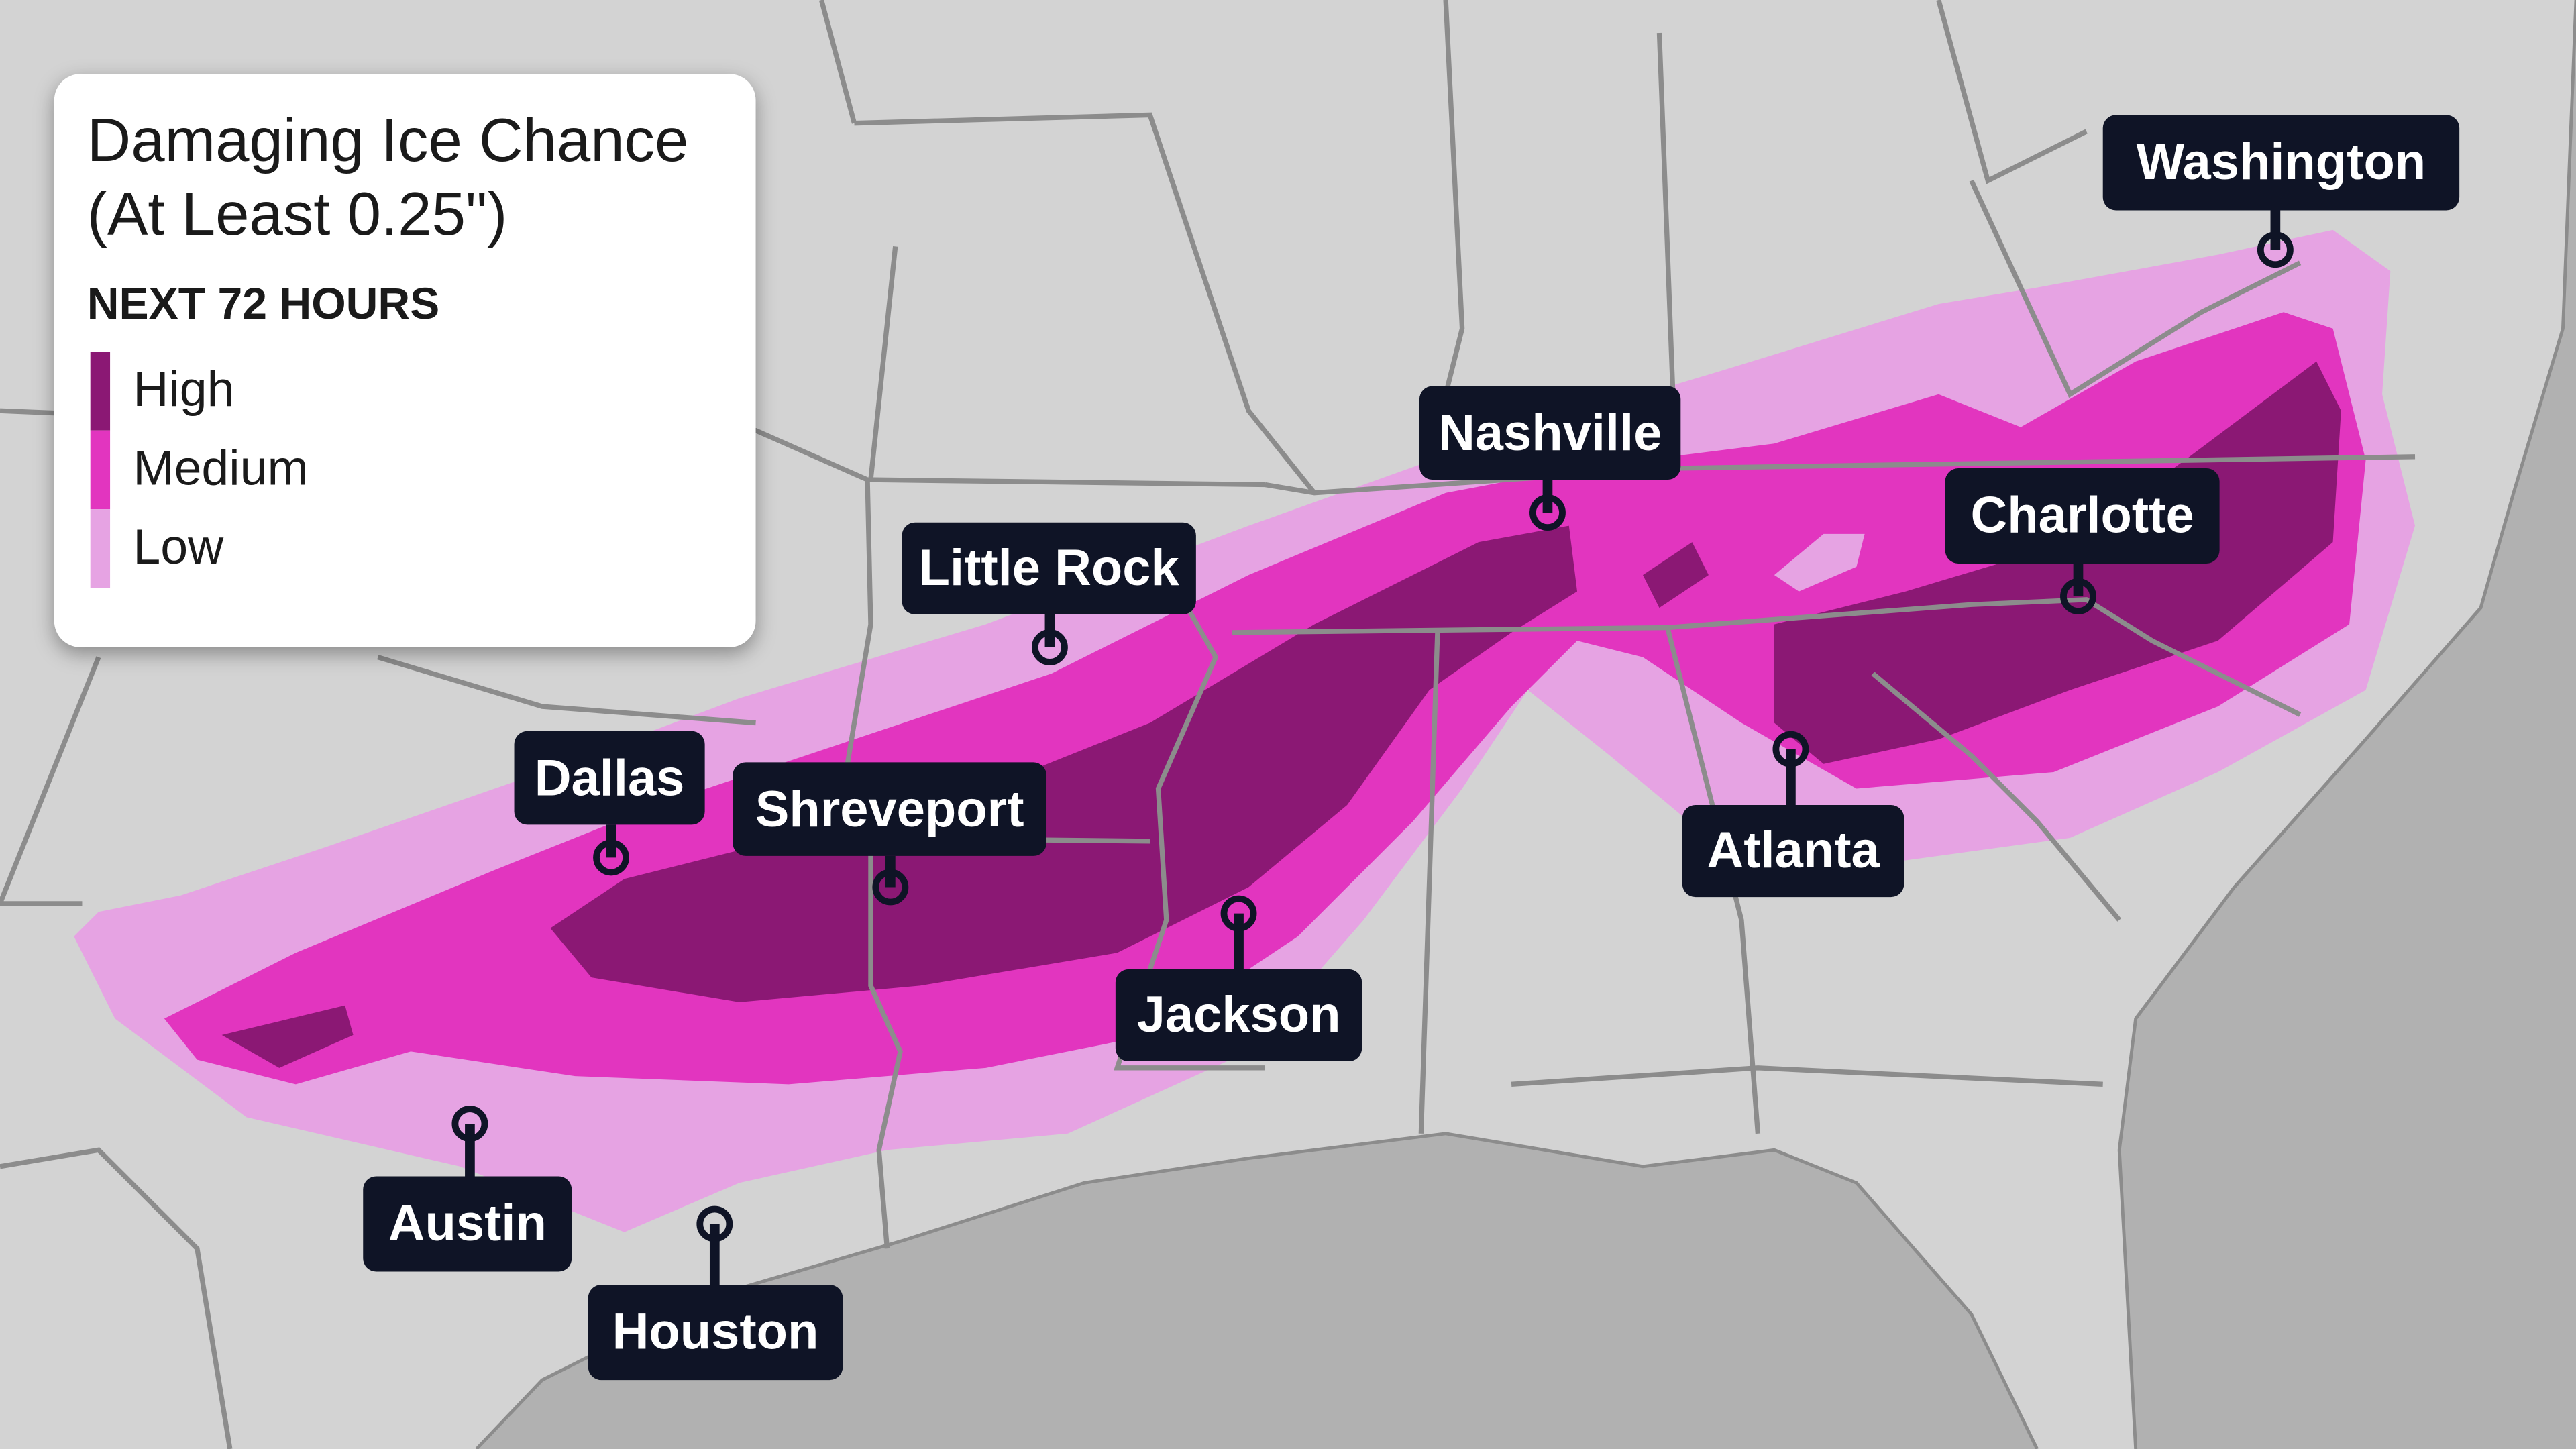  What do you see at coordinates (1676, 575) in the screenshot?
I see `ice-high-blob` at bounding box center [1676, 575].